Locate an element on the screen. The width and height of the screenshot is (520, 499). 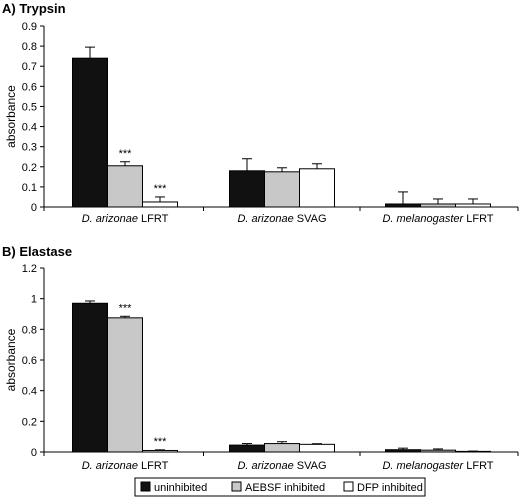
y-tick-label: 1.2 is located at coordinates (29, 269).